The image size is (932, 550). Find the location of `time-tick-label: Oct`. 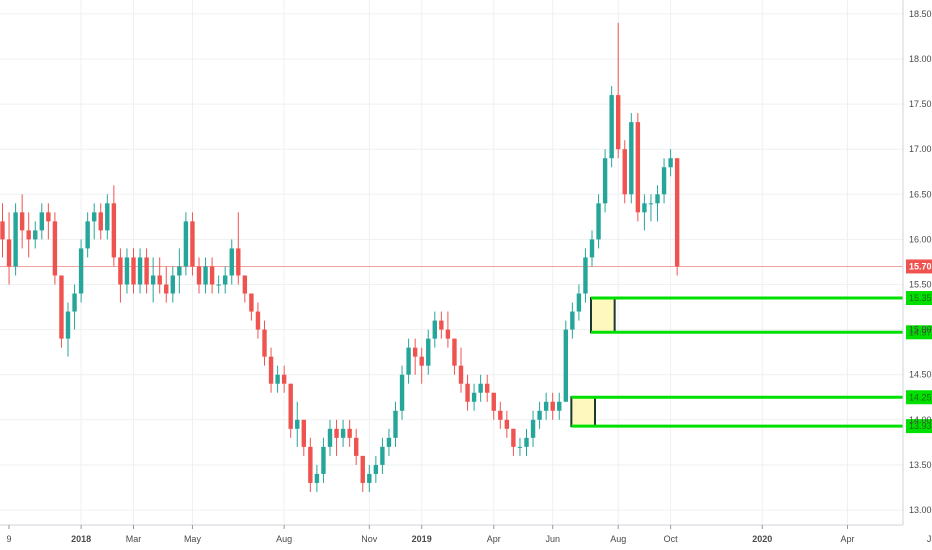

time-tick-label: Oct is located at coordinates (671, 539).